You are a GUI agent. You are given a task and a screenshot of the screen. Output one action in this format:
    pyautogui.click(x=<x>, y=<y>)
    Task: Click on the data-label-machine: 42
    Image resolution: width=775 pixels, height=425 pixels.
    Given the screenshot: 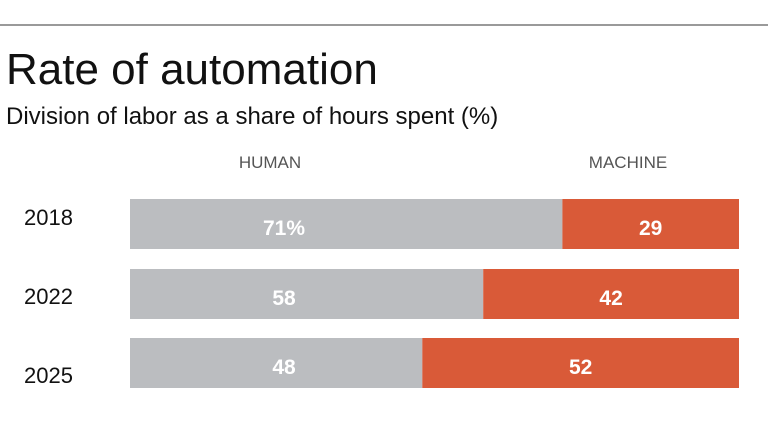 What is the action you would take?
    pyautogui.click(x=610, y=298)
    